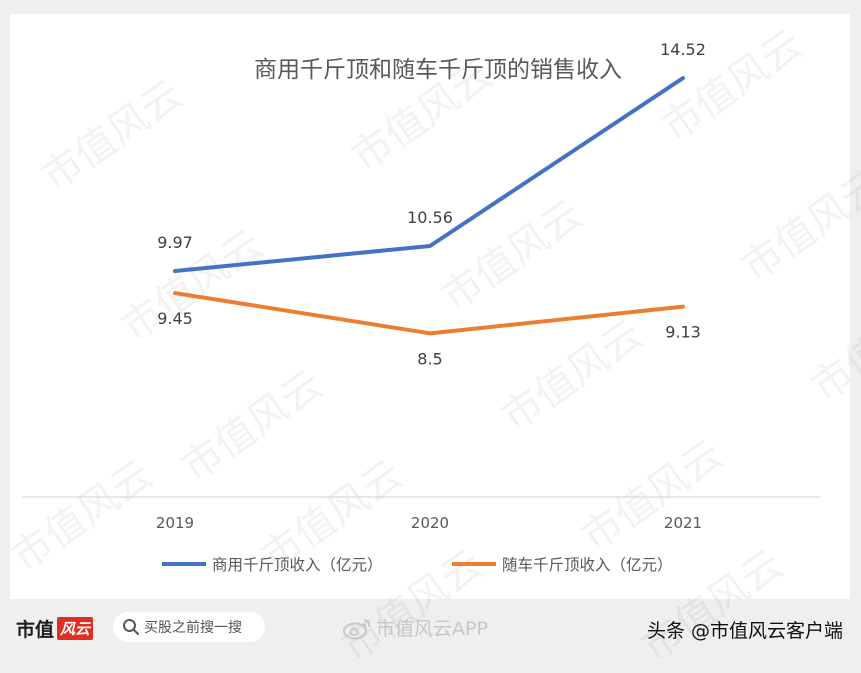  I want to click on data-label: 14.52, so click(683, 49).